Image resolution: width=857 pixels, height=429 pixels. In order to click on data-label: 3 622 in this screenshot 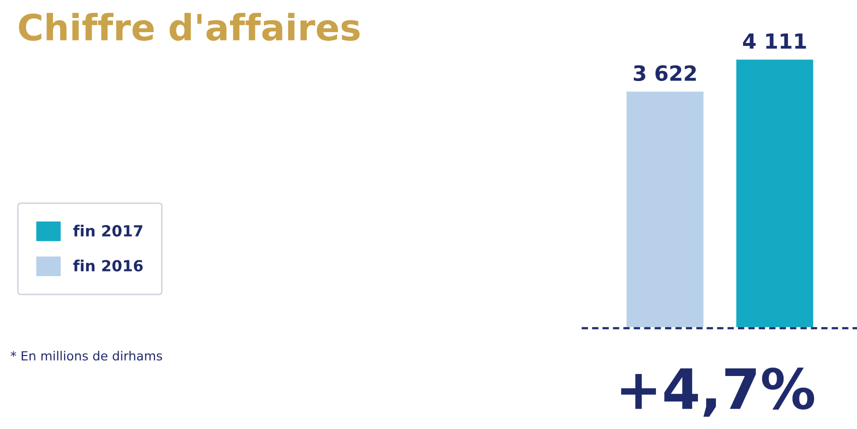, I will do `click(665, 73)`.